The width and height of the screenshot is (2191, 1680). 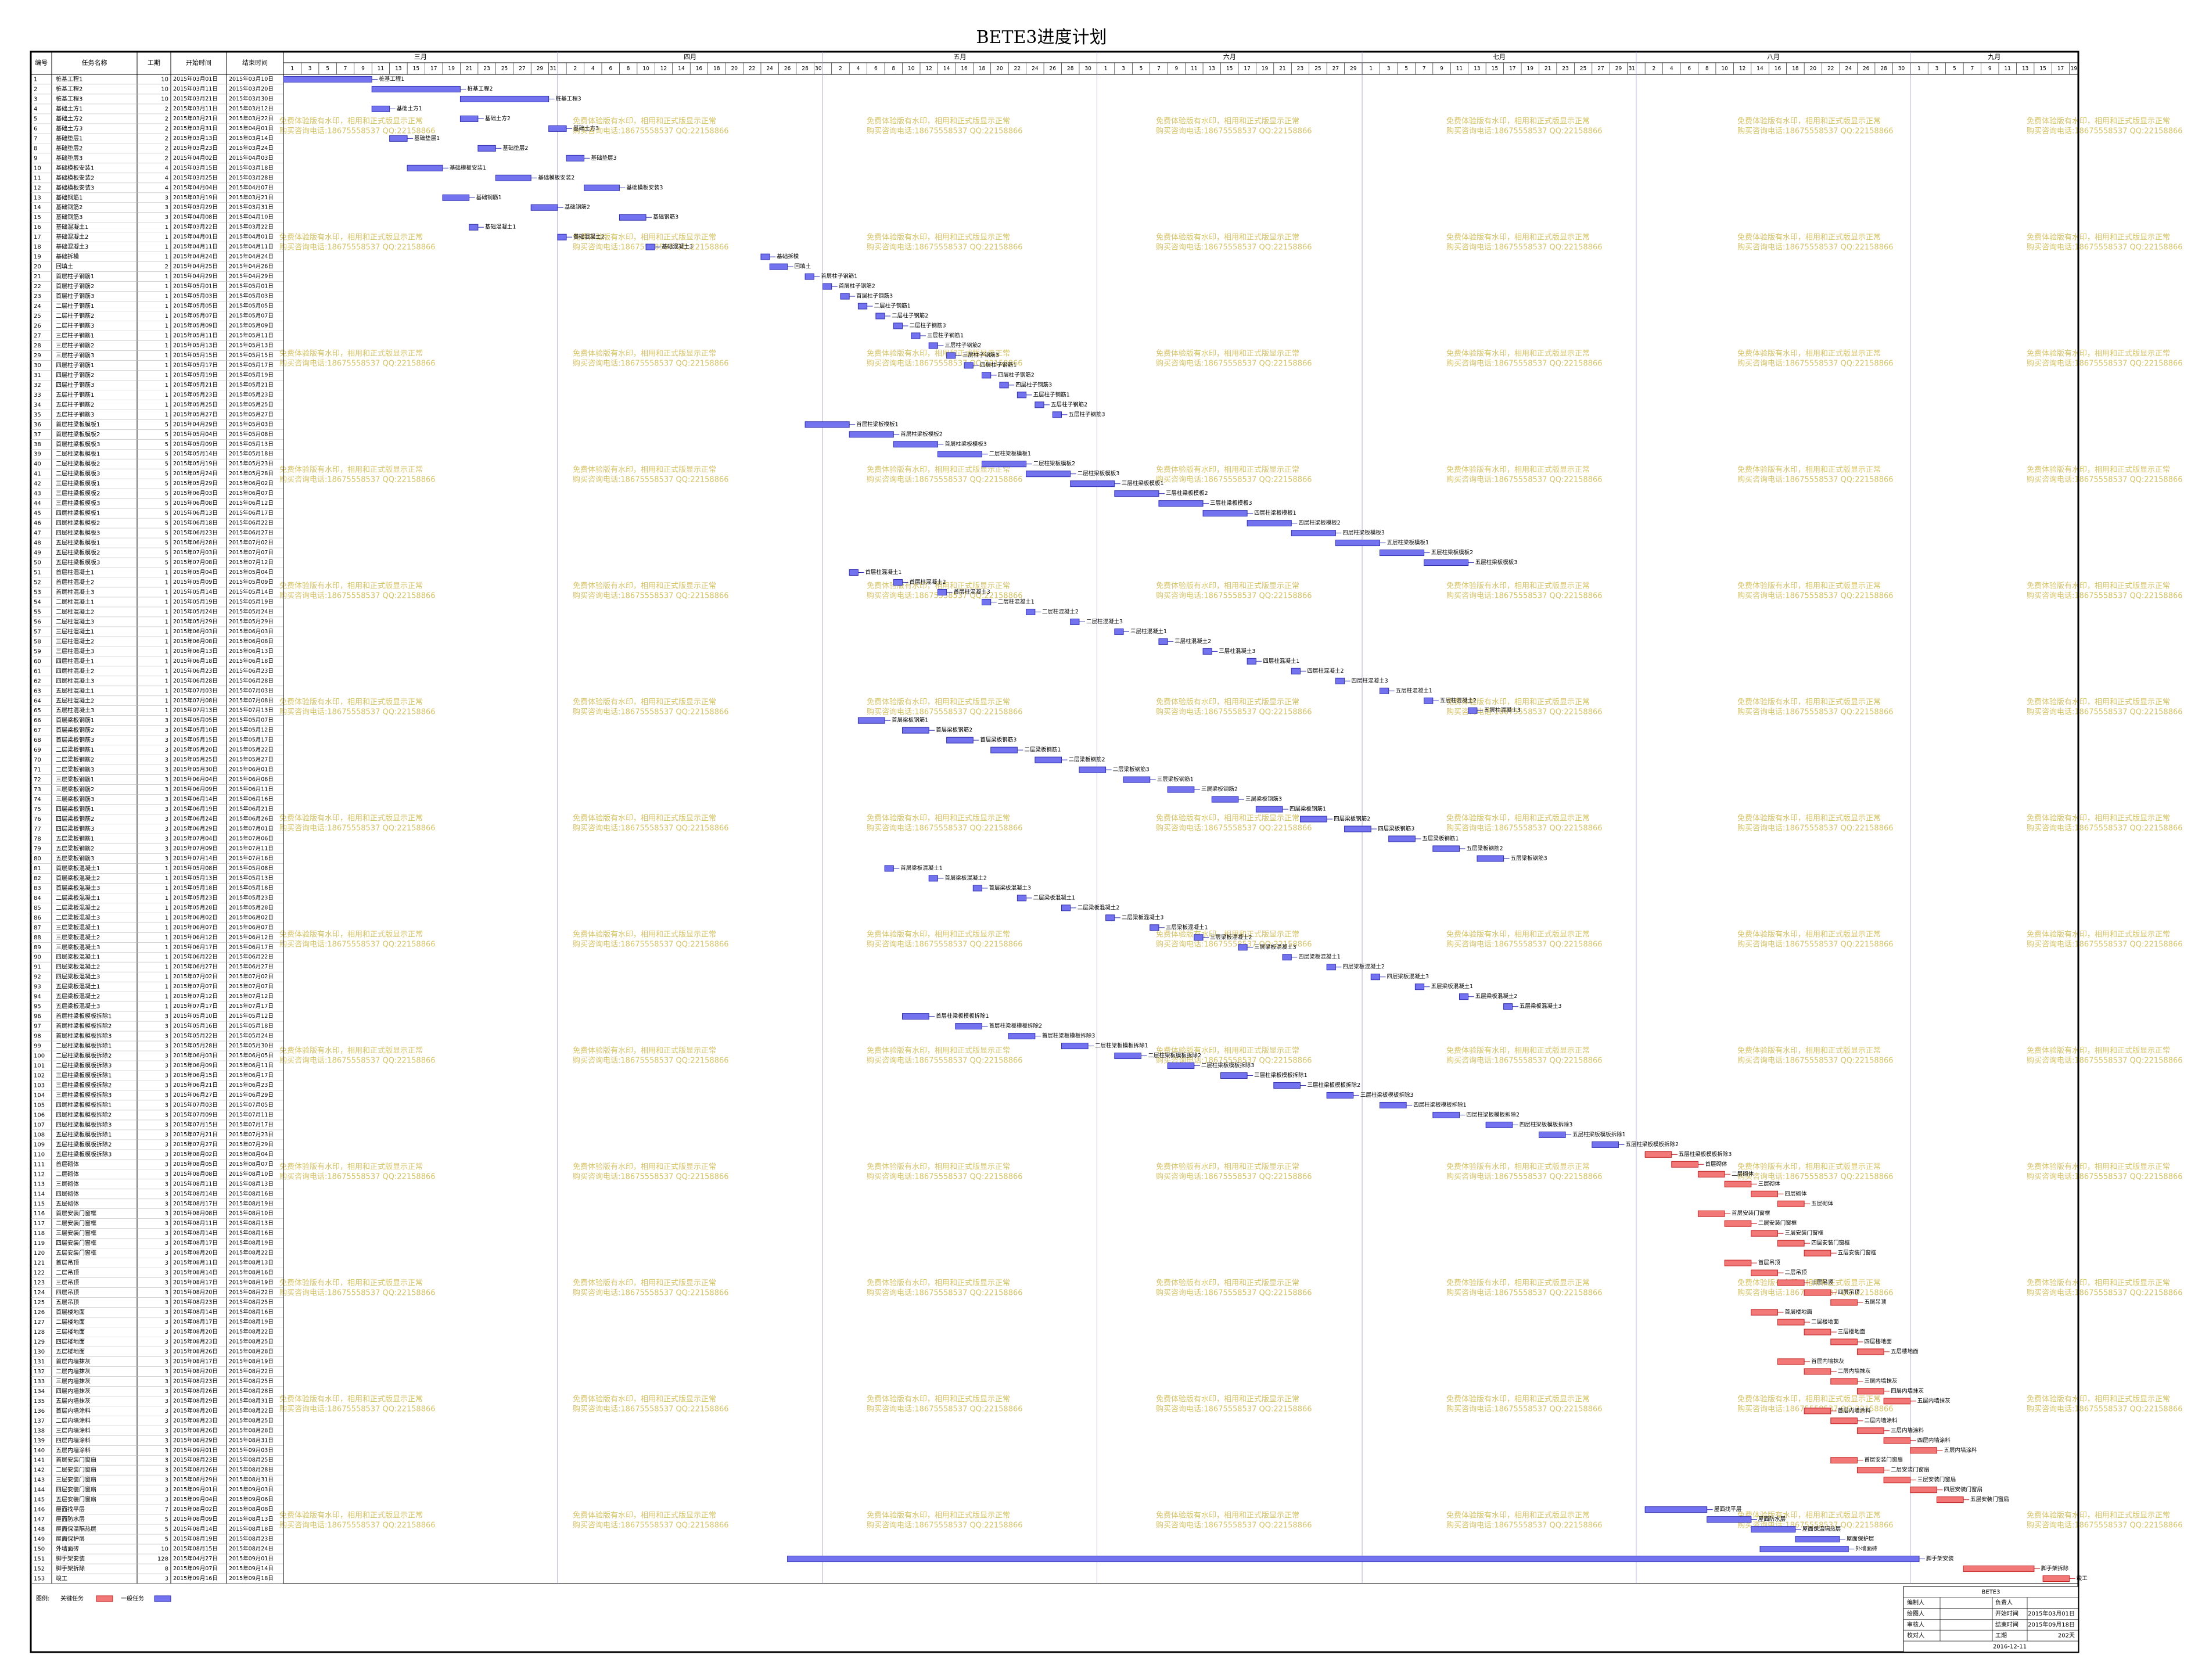 I want to click on task-id: 76, so click(x=37, y=820).